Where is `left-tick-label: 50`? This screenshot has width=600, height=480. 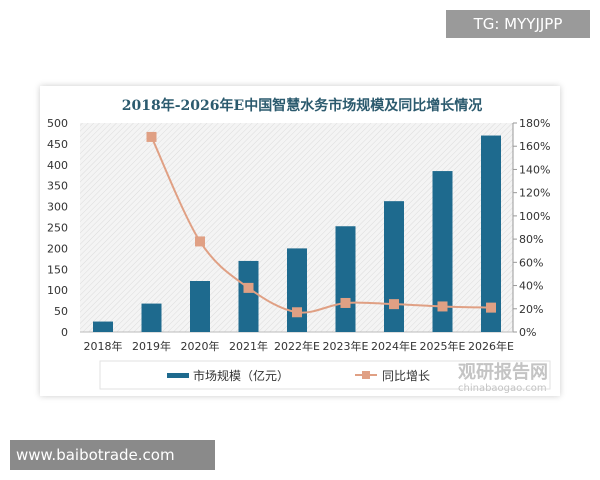 left-tick-label: 50 is located at coordinates (61, 311).